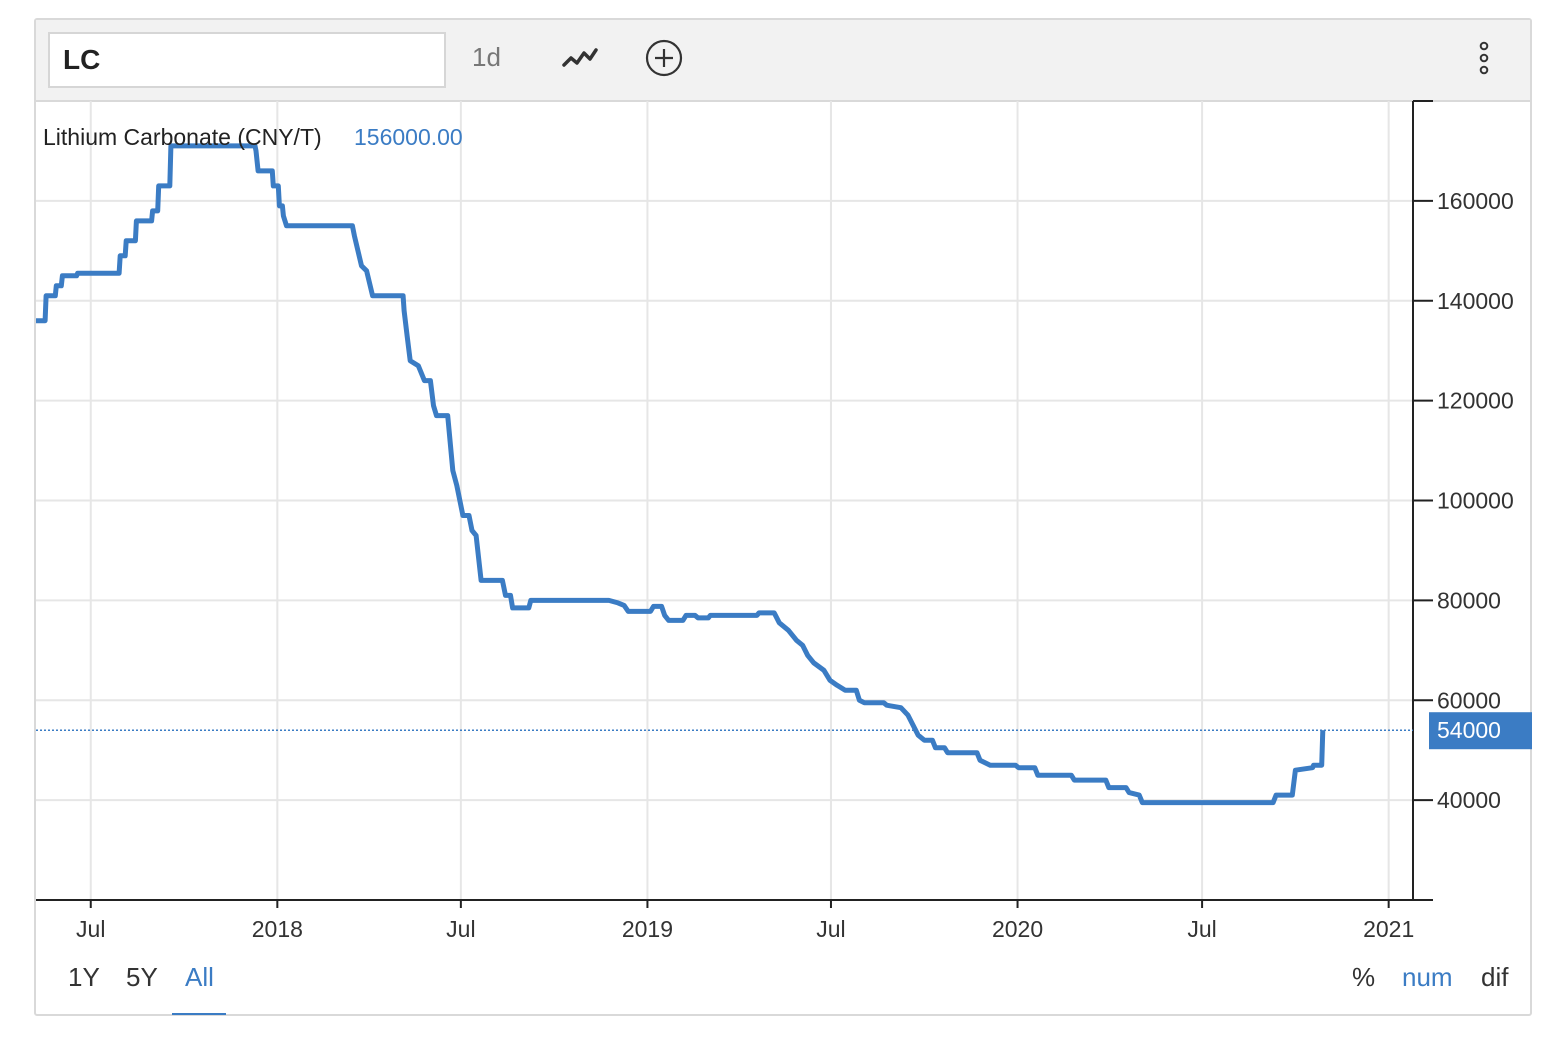  Describe the element at coordinates (408, 137) in the screenshot. I see `legend-series-value: 156000.00` at that location.